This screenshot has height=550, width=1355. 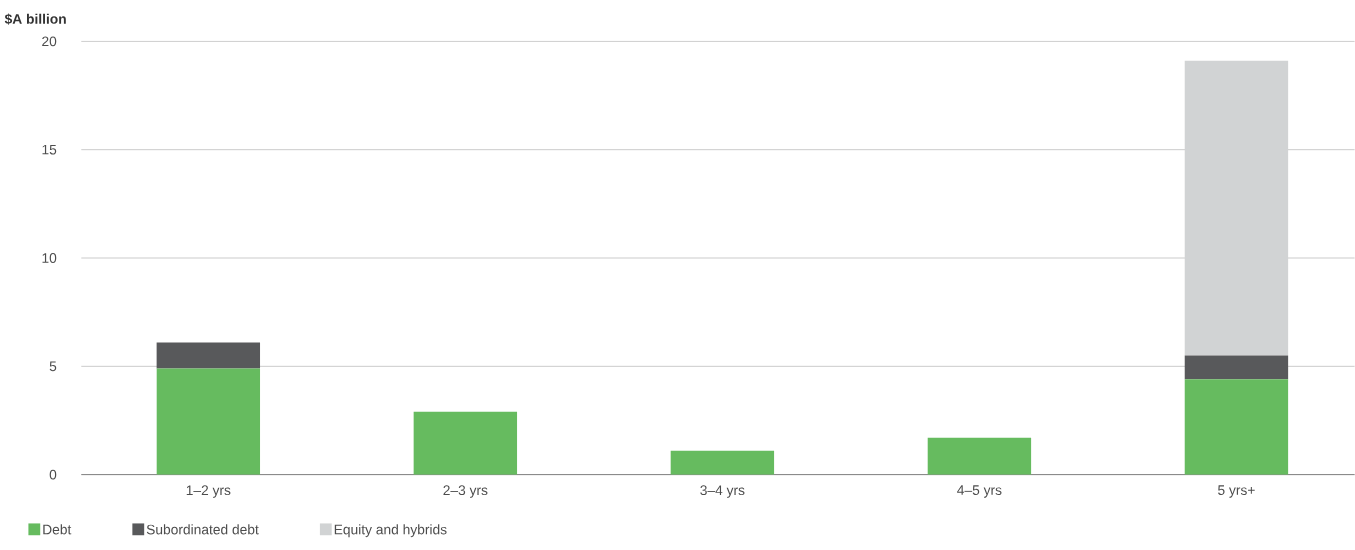 What do you see at coordinates (1236, 491) in the screenshot?
I see `x-tick-label: 5 yrs+` at bounding box center [1236, 491].